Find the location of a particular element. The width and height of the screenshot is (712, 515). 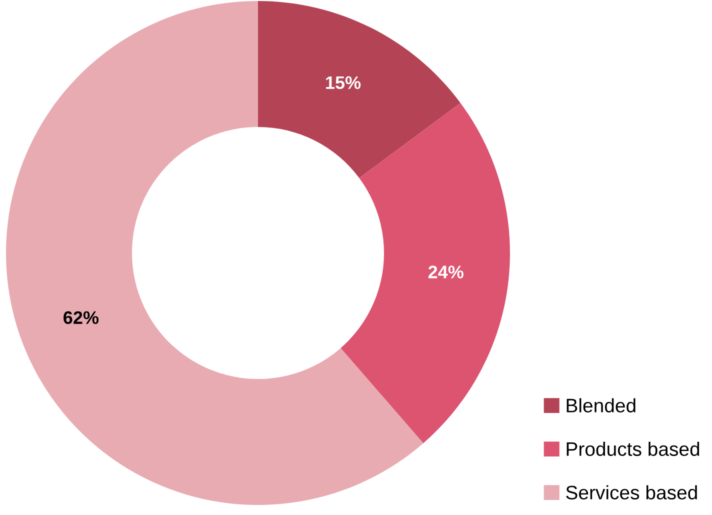

legend-label: Blended is located at coordinates (601, 405).